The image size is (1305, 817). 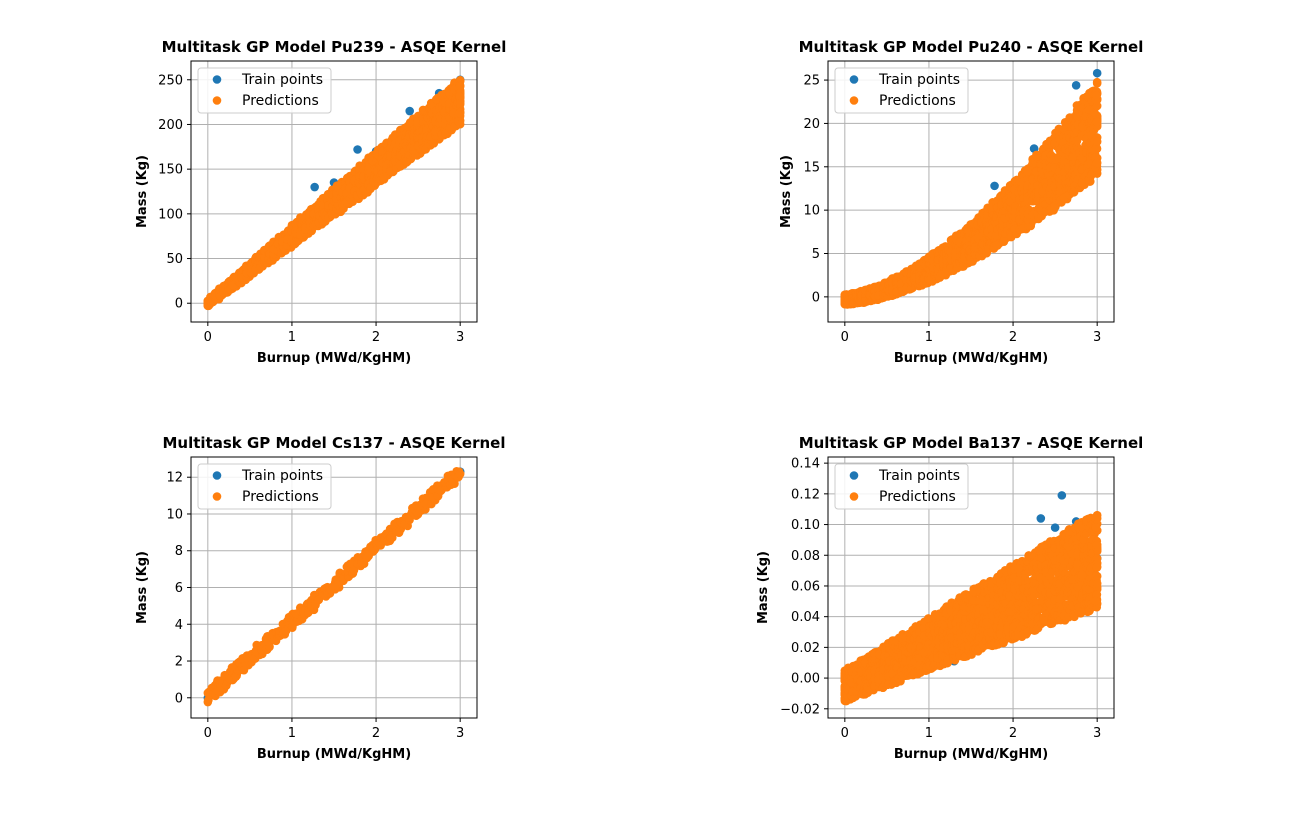 What do you see at coordinates (971, 47) in the screenshot?
I see `chart-title: Multitask GP Model Pu240 - ASQE Kernel` at bounding box center [971, 47].